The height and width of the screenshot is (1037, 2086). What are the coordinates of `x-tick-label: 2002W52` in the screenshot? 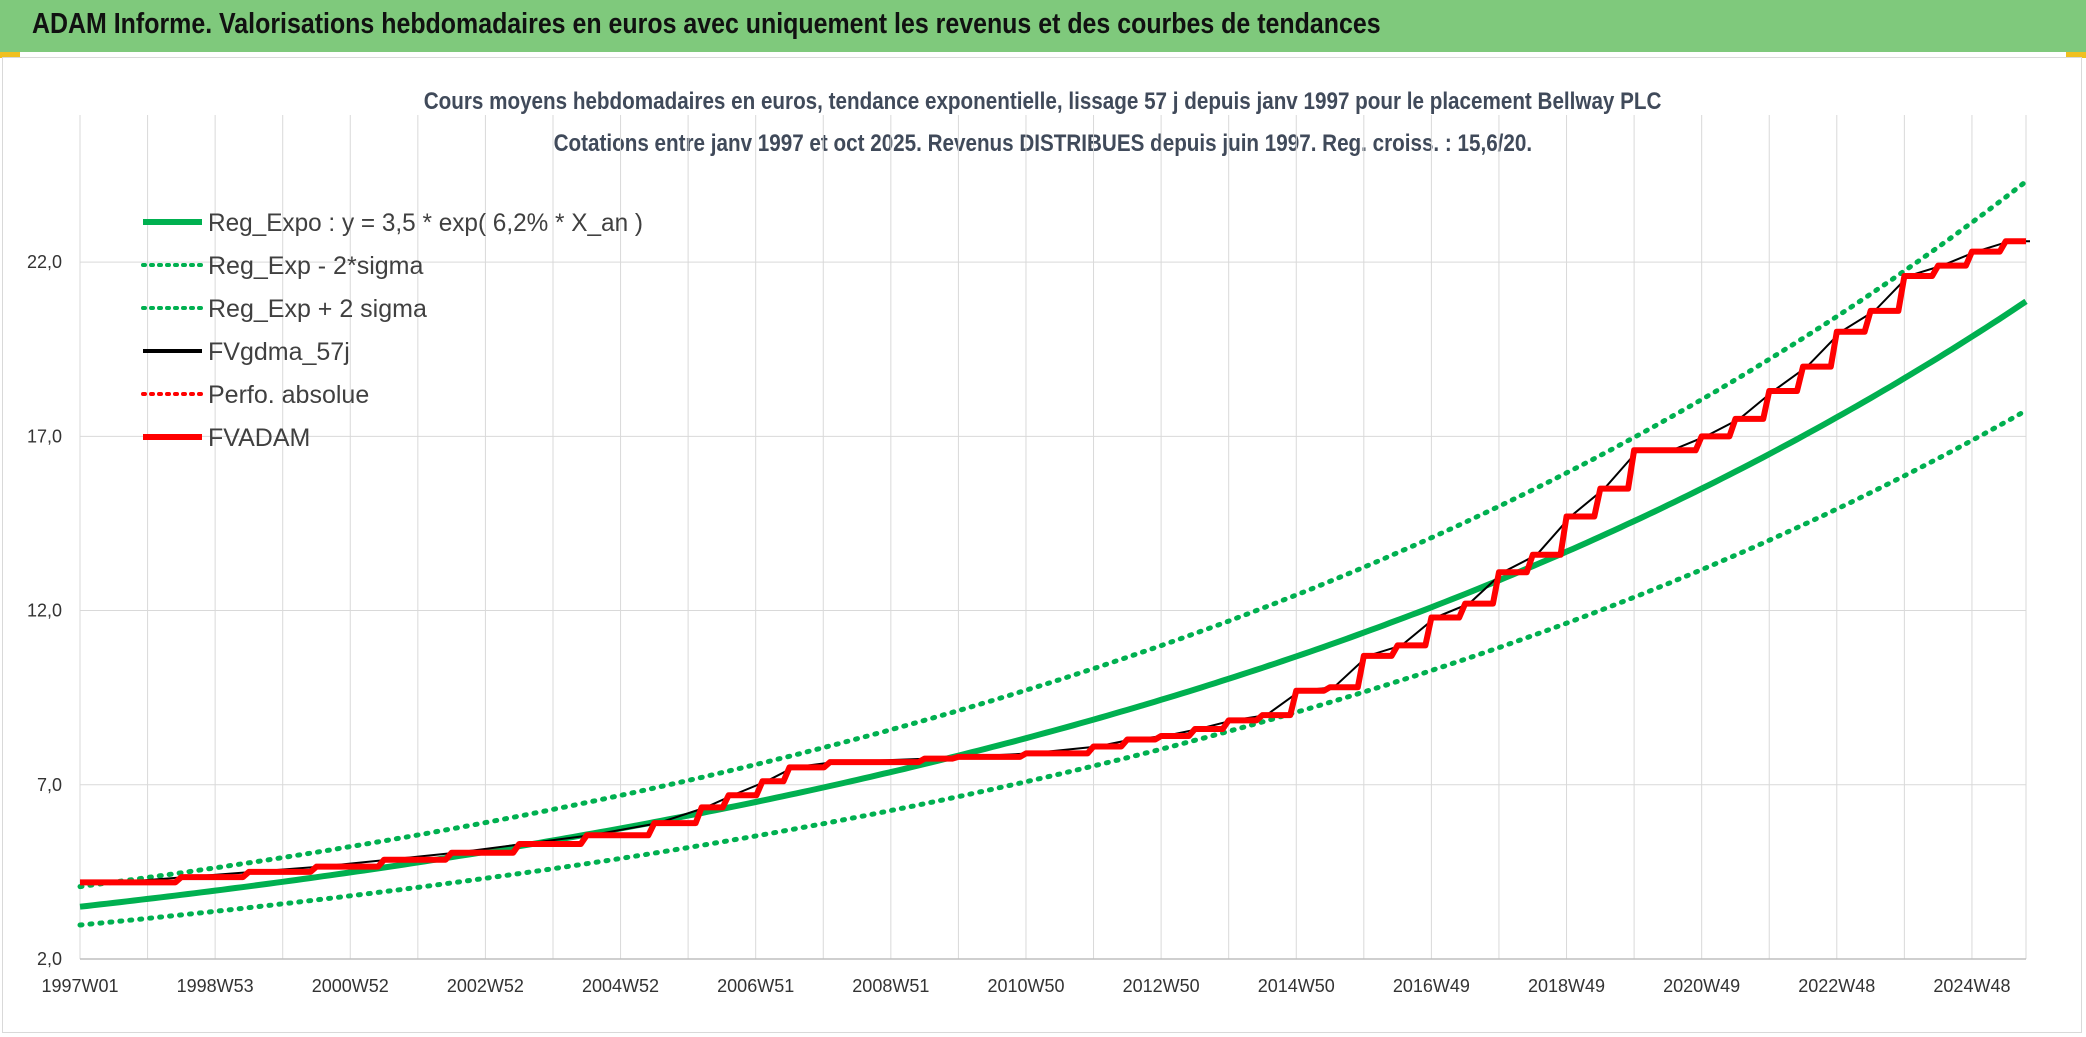 It's located at (485, 986).